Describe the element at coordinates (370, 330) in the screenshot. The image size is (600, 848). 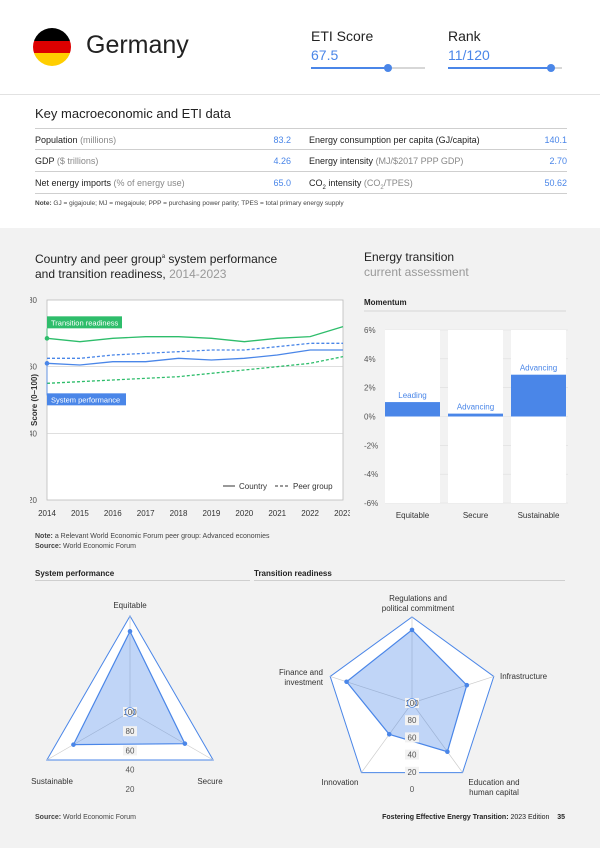
I see `y-tick-label: 6%` at that location.